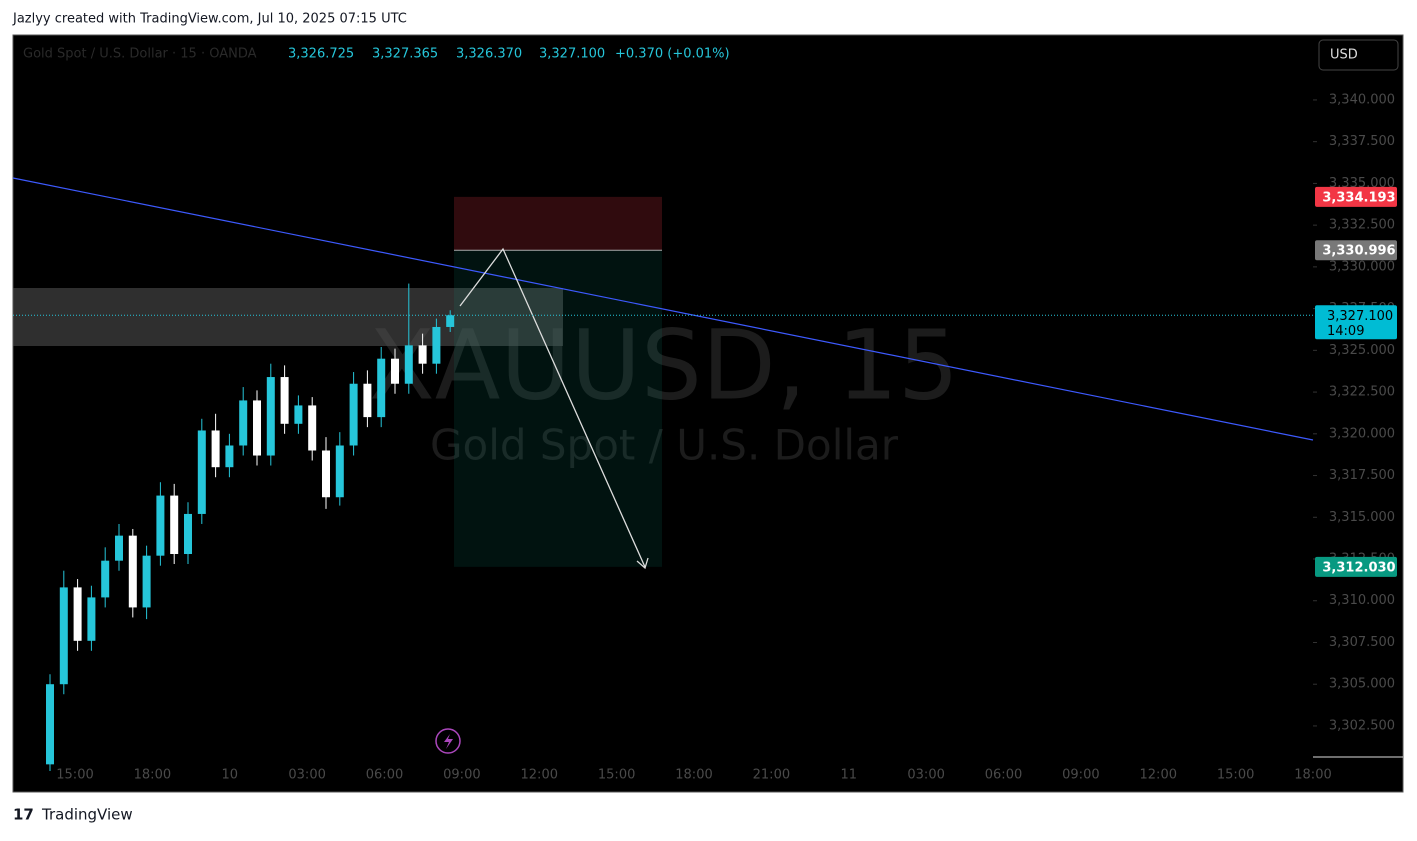 The image size is (1417, 841). Describe the element at coordinates (1362, 350) in the screenshot. I see `y-tick-label: 3,325.000` at that location.